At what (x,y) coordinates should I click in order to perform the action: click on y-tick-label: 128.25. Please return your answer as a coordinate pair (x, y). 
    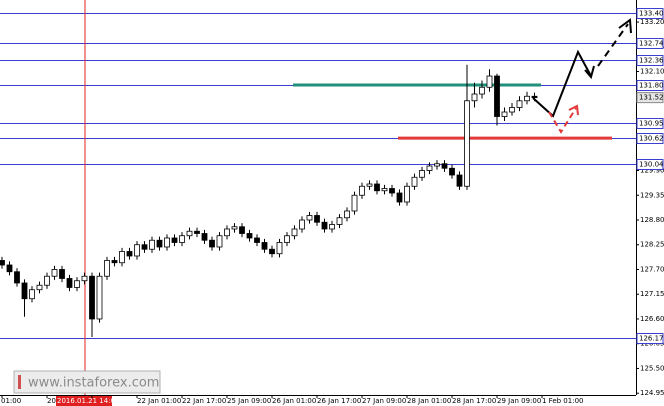
    Looking at the image, I should click on (652, 245).